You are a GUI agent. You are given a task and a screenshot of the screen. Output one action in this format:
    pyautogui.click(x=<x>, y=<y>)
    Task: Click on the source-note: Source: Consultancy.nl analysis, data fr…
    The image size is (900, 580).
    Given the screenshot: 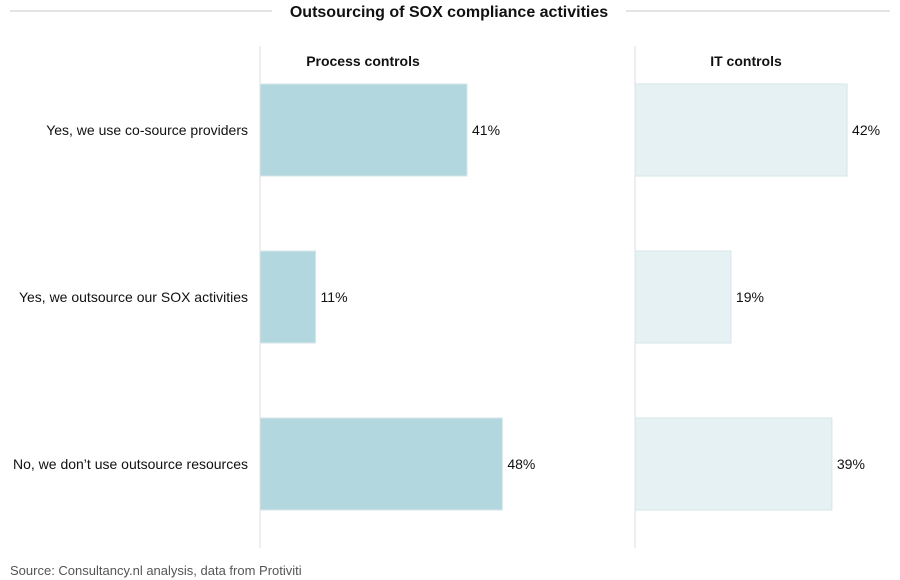 What is the action you would take?
    pyautogui.click(x=156, y=570)
    